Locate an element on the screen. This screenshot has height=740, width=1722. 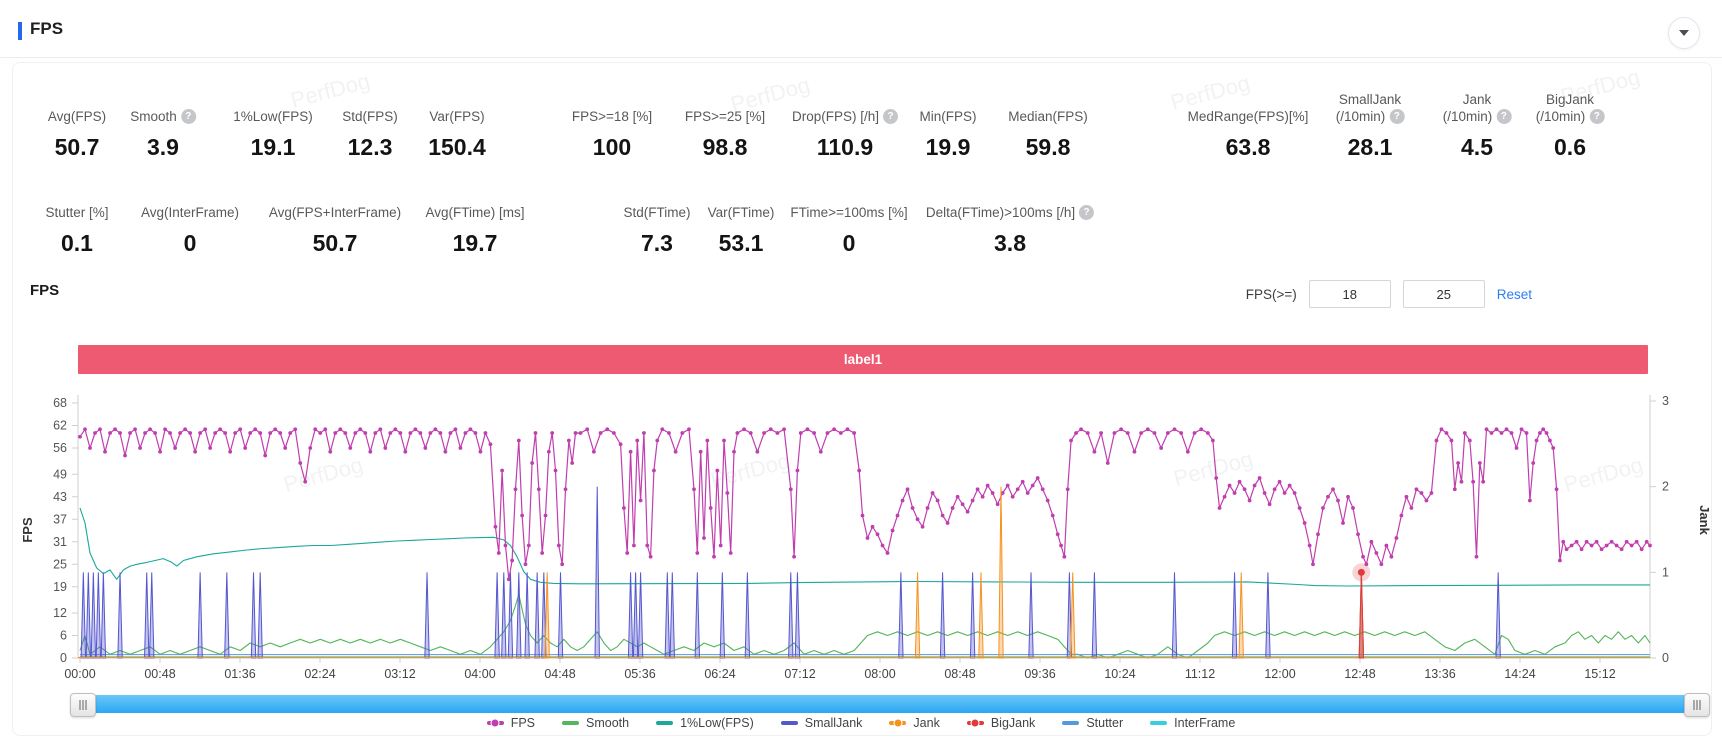
x-axis-tick-label: 11:12 is located at coordinates (1200, 673).